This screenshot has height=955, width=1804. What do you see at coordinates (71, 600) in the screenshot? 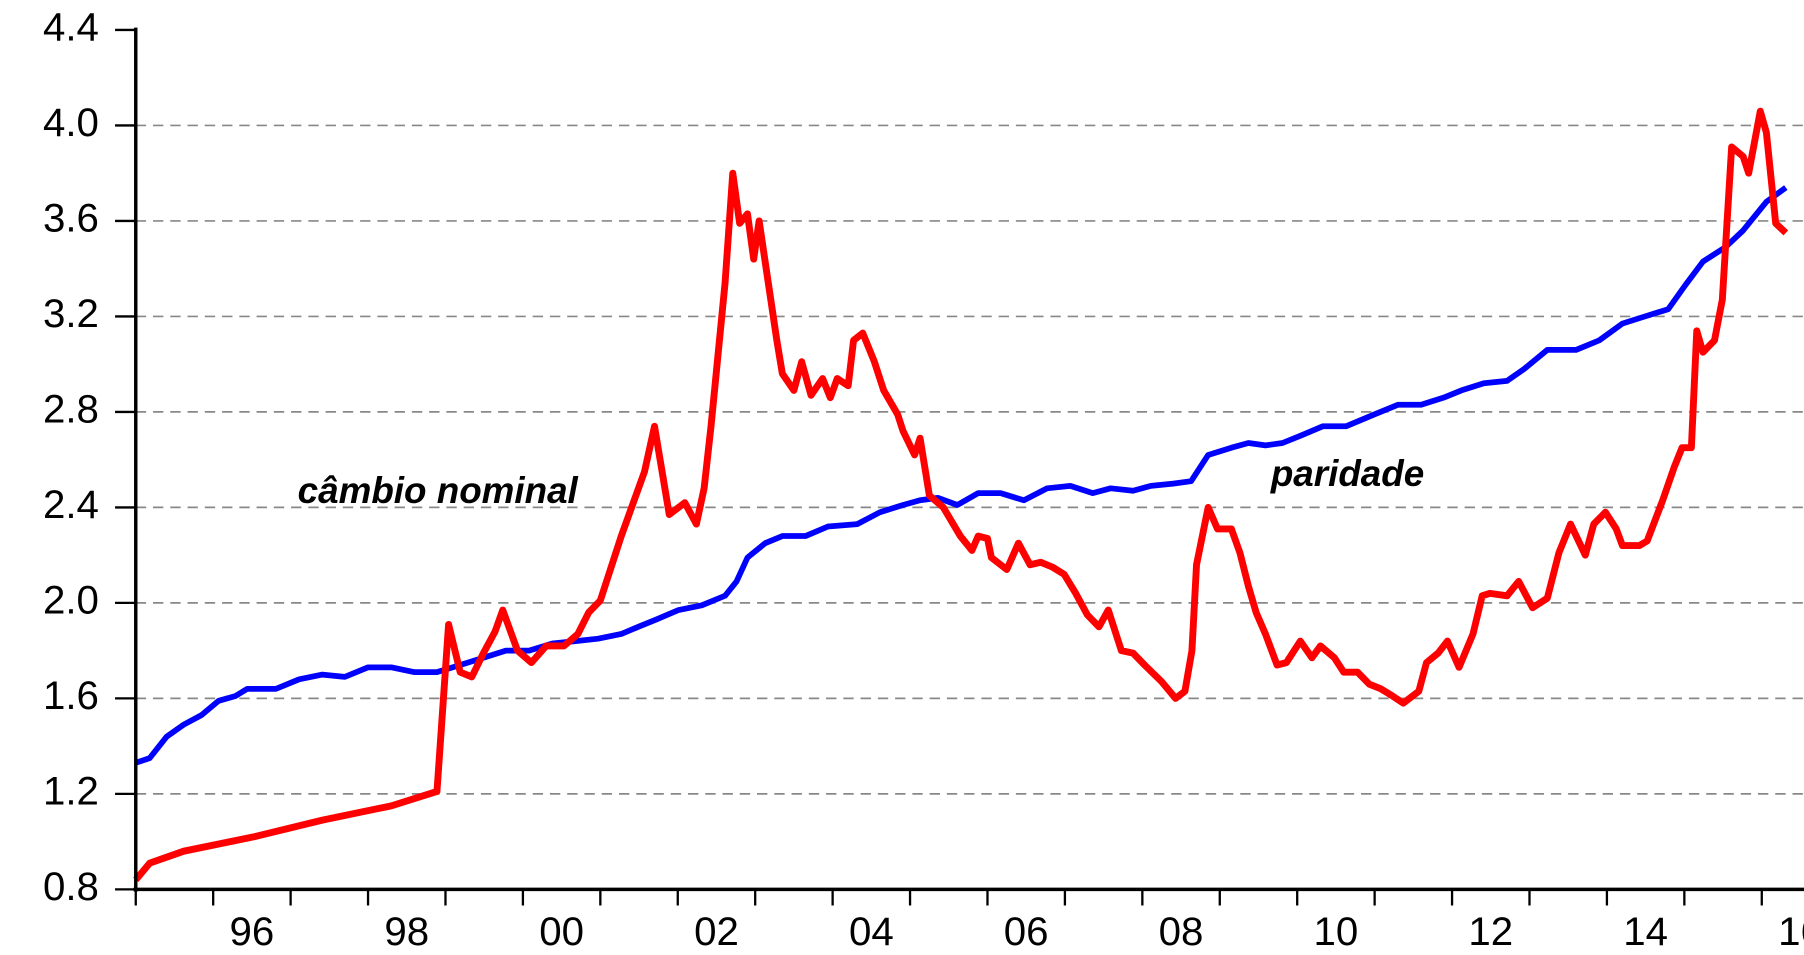
I see `y-tick-label: 2.0` at bounding box center [71, 600].